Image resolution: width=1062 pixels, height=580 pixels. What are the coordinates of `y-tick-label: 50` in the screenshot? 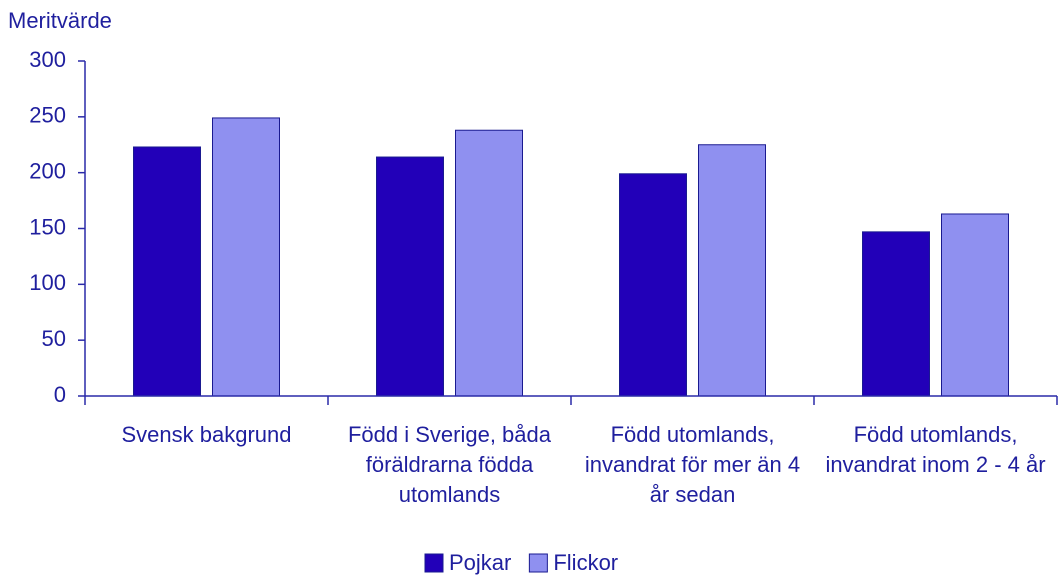 It's located at (54, 338).